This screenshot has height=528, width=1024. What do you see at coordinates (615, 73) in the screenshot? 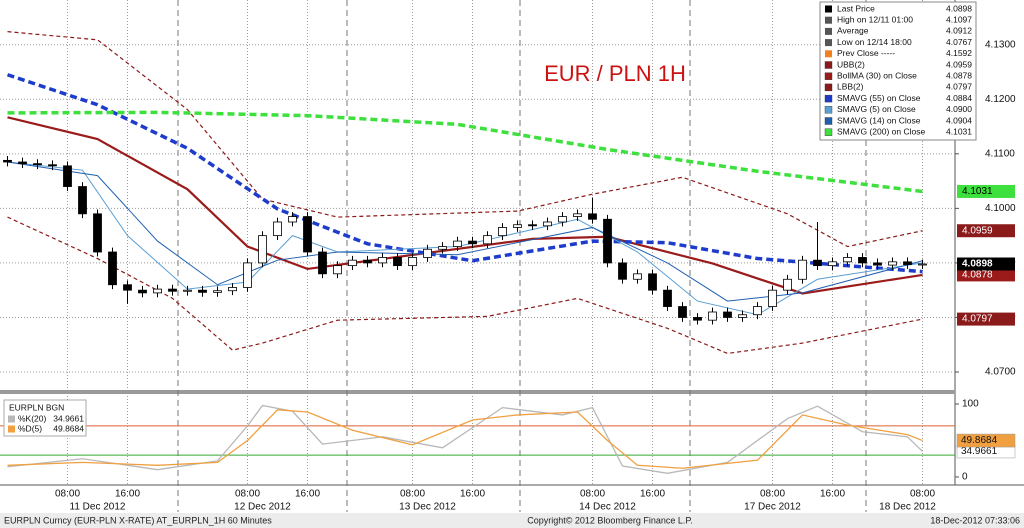
I see `chart-title: EUR / PLN 1H` at bounding box center [615, 73].